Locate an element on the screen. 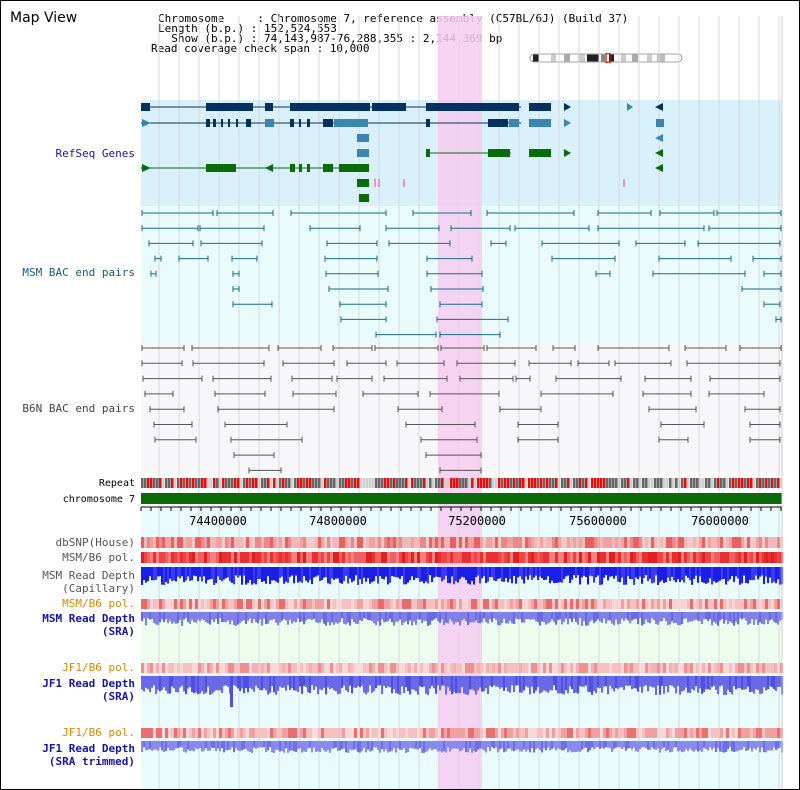  chromosome-key: Chromosome : is located at coordinates (214, 18).